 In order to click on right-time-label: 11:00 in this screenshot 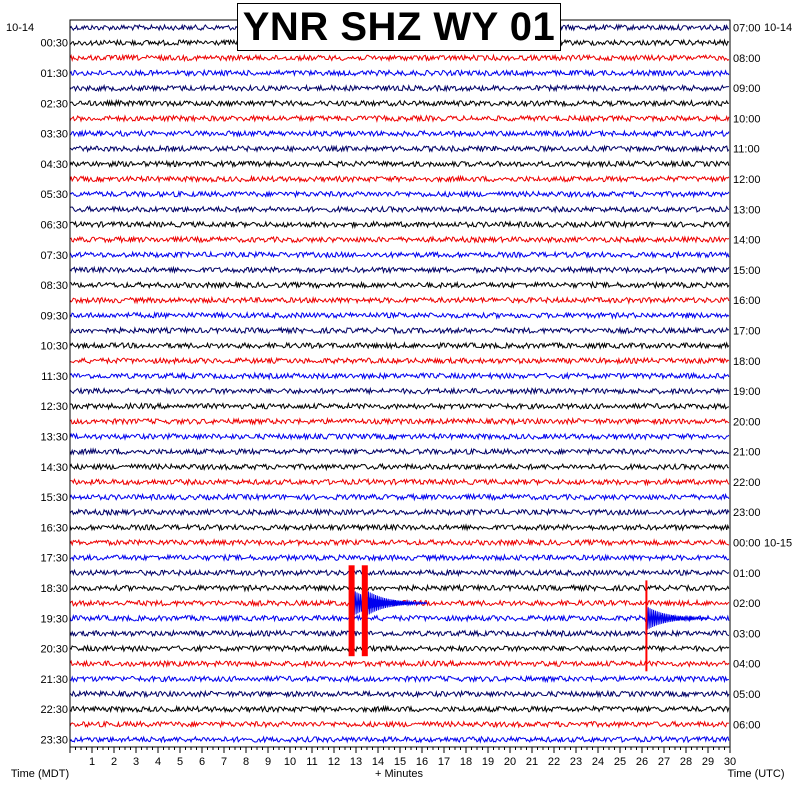, I will do `click(746, 150)`.